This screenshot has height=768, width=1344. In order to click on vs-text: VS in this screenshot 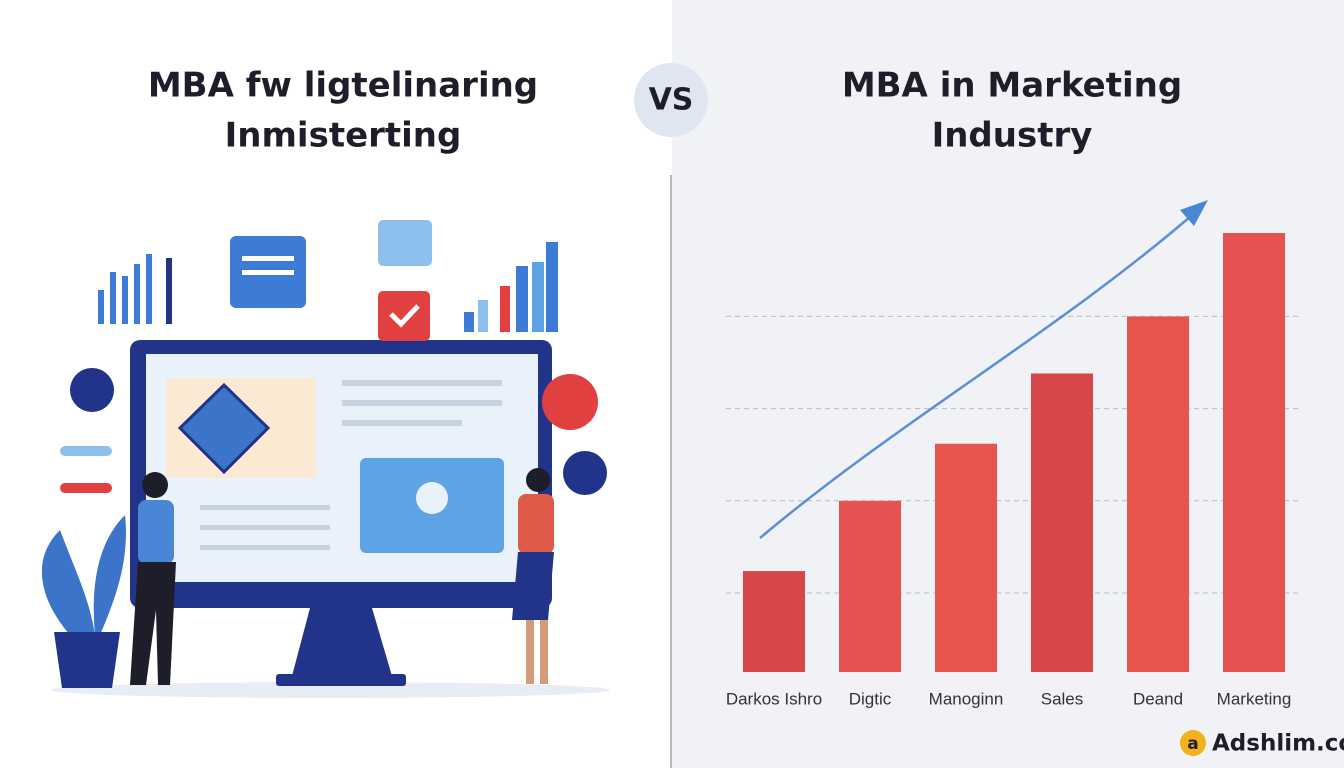, I will do `click(671, 100)`.